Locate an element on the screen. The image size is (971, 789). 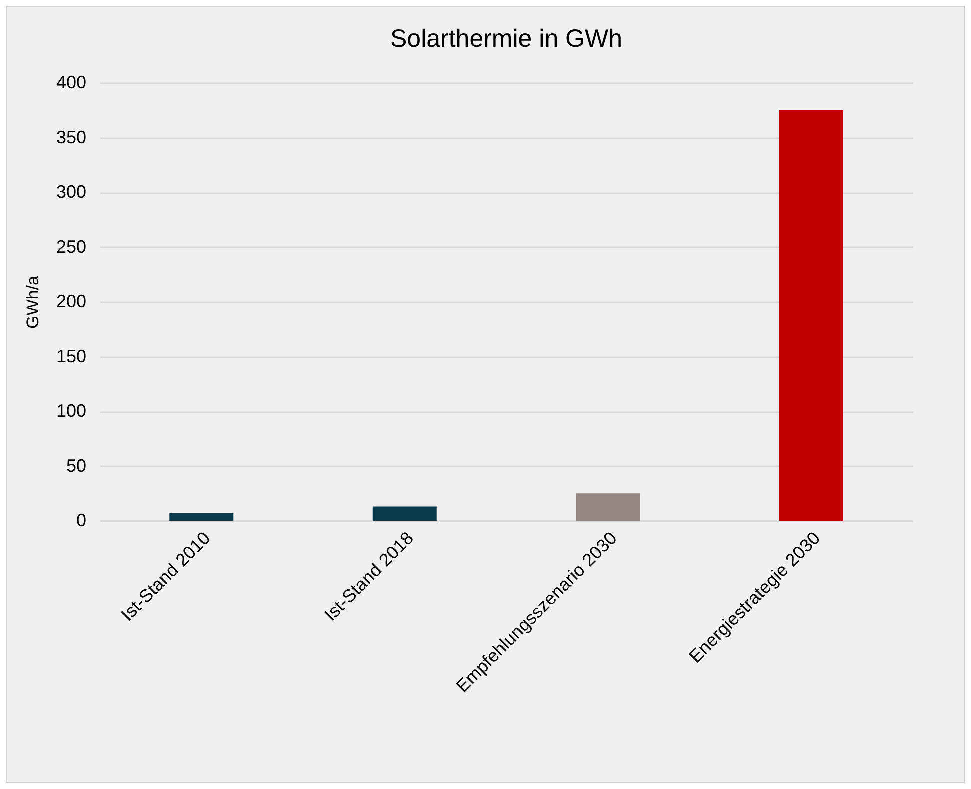
y-axis-title: GWh/a is located at coordinates (32, 302).